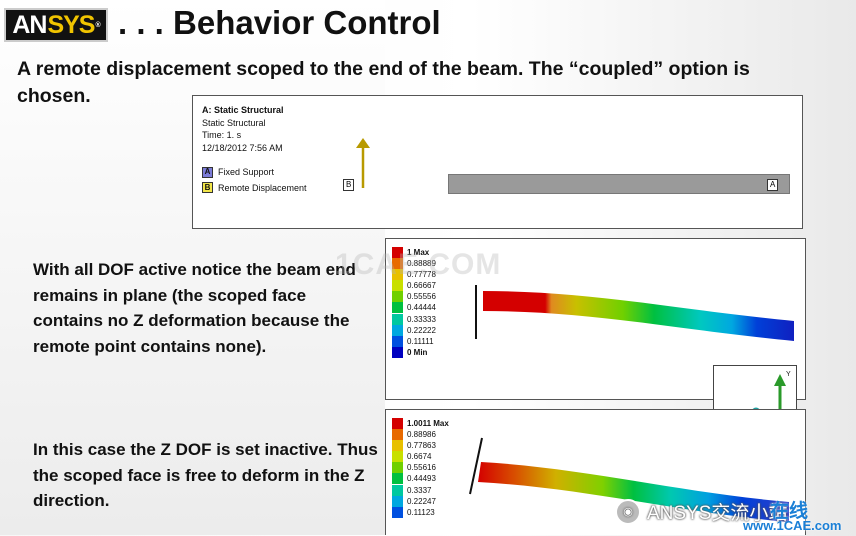 Image resolution: width=856 pixels, height=536 pixels. Describe the element at coordinates (634, 313) in the screenshot. I see `deformed-beam-all-dof` at that location.